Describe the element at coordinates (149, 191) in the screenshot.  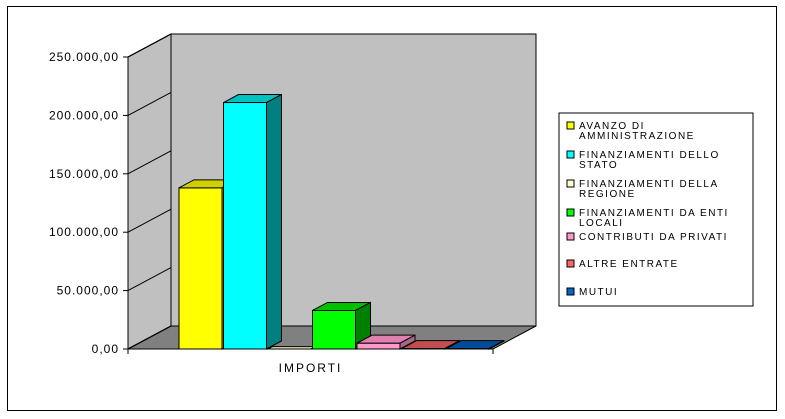
I see `side-wall` at that location.